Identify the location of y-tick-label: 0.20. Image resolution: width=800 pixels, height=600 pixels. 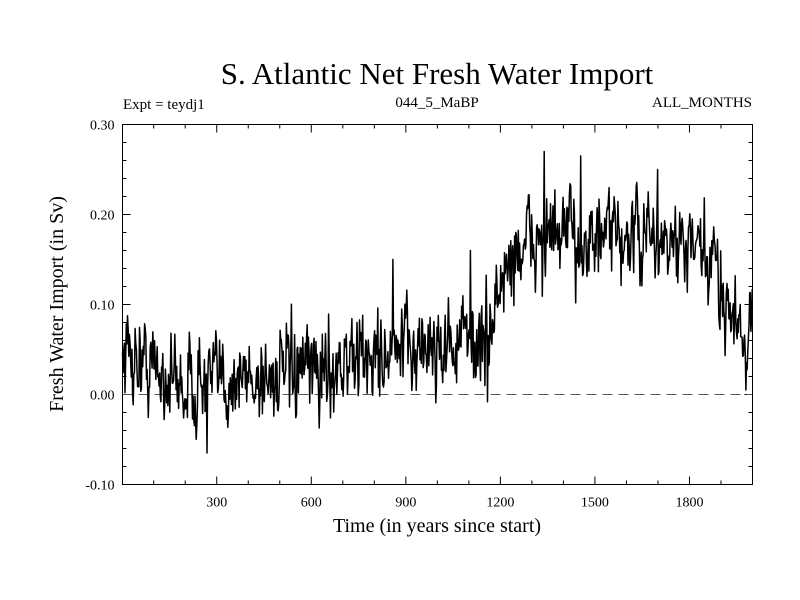
(102, 216).